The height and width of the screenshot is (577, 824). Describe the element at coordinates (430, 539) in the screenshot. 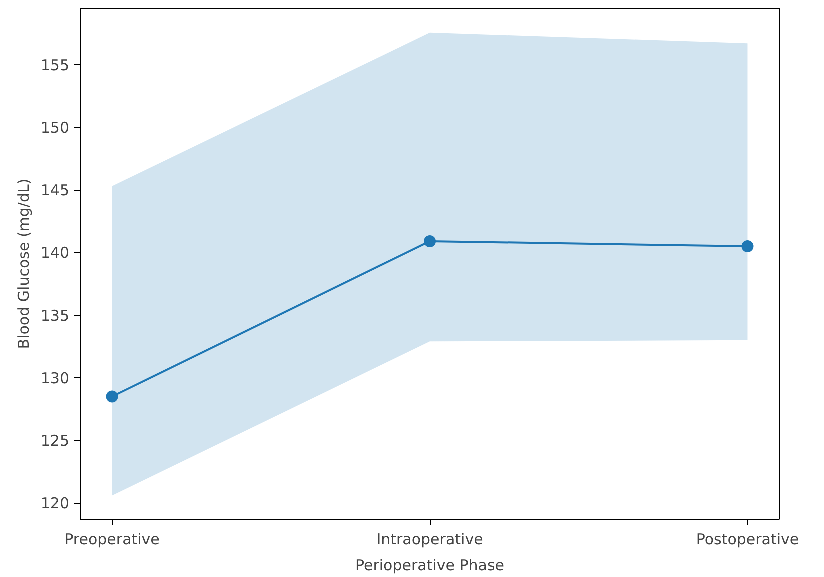

I see `x-tick-label: Intraoperative` at that location.